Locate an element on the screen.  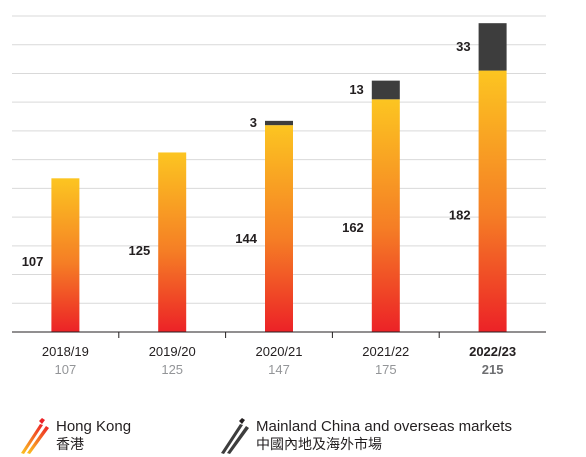
legend-label-mainland-overseas-zh: 中國內地及海外市場 is located at coordinates (384, 445).